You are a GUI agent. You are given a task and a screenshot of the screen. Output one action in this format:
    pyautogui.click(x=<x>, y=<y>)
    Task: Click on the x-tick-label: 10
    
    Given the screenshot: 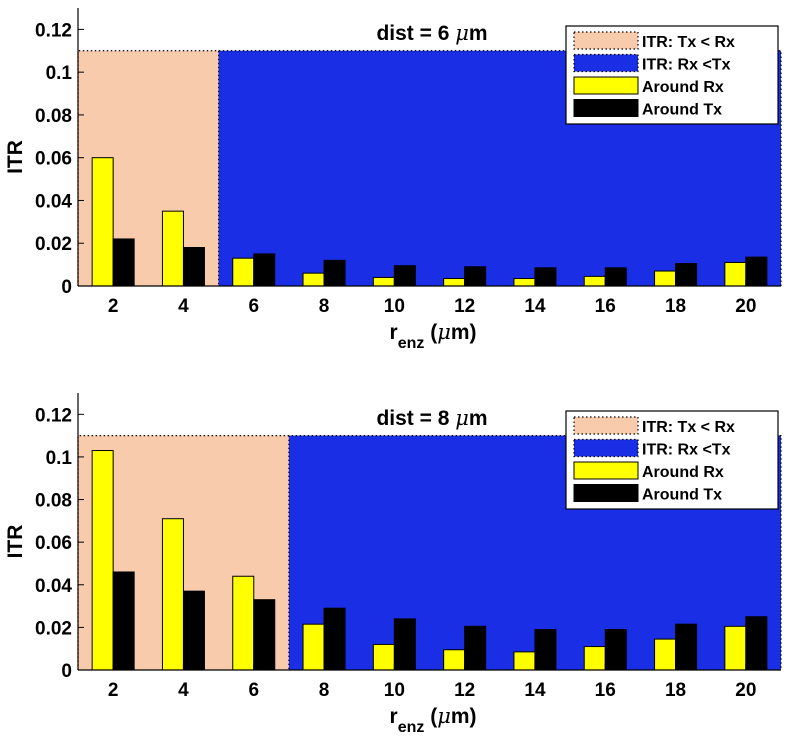 What is the action you would take?
    pyautogui.click(x=394, y=306)
    